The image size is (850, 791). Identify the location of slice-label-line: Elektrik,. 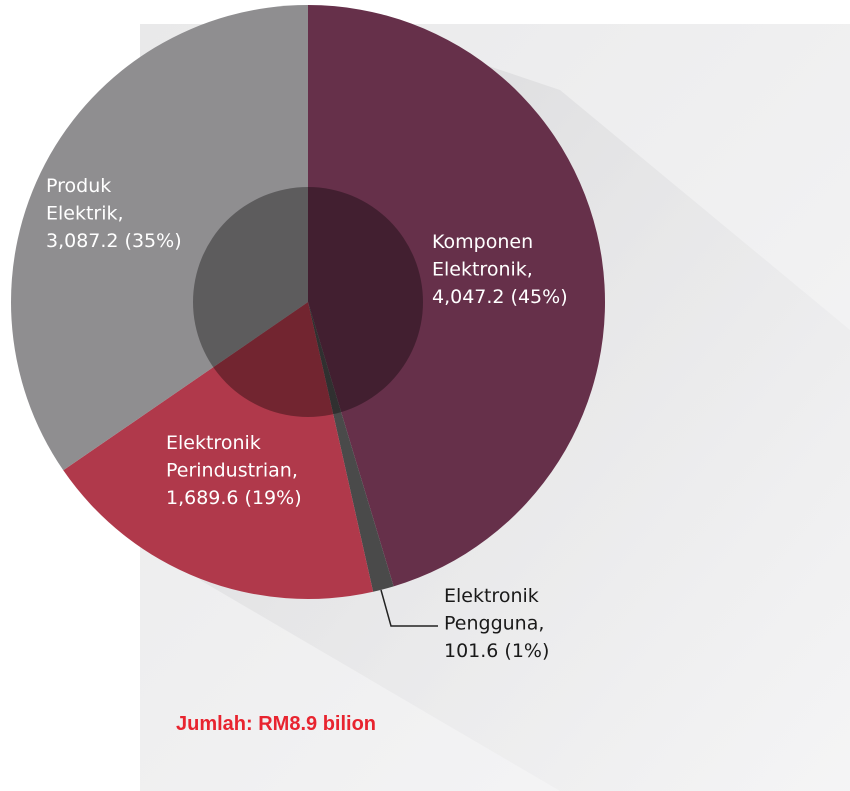
(85, 214).